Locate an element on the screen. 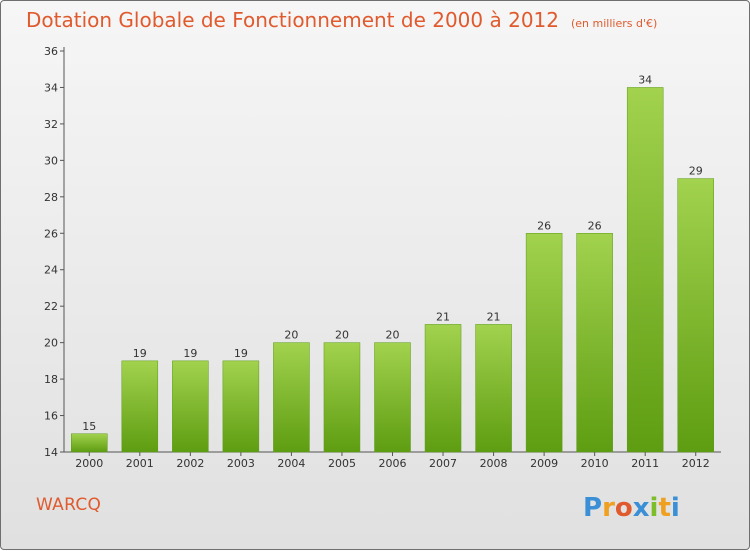 This screenshot has width=750, height=551. value-label-2001: 19 is located at coordinates (140, 353).